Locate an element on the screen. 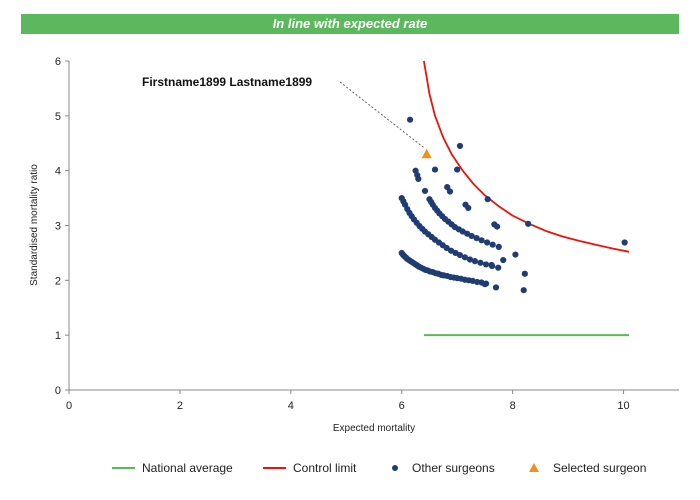 Image resolution: width=700 pixels, height=500 pixels. y-tick-label: 2 is located at coordinates (58, 281).